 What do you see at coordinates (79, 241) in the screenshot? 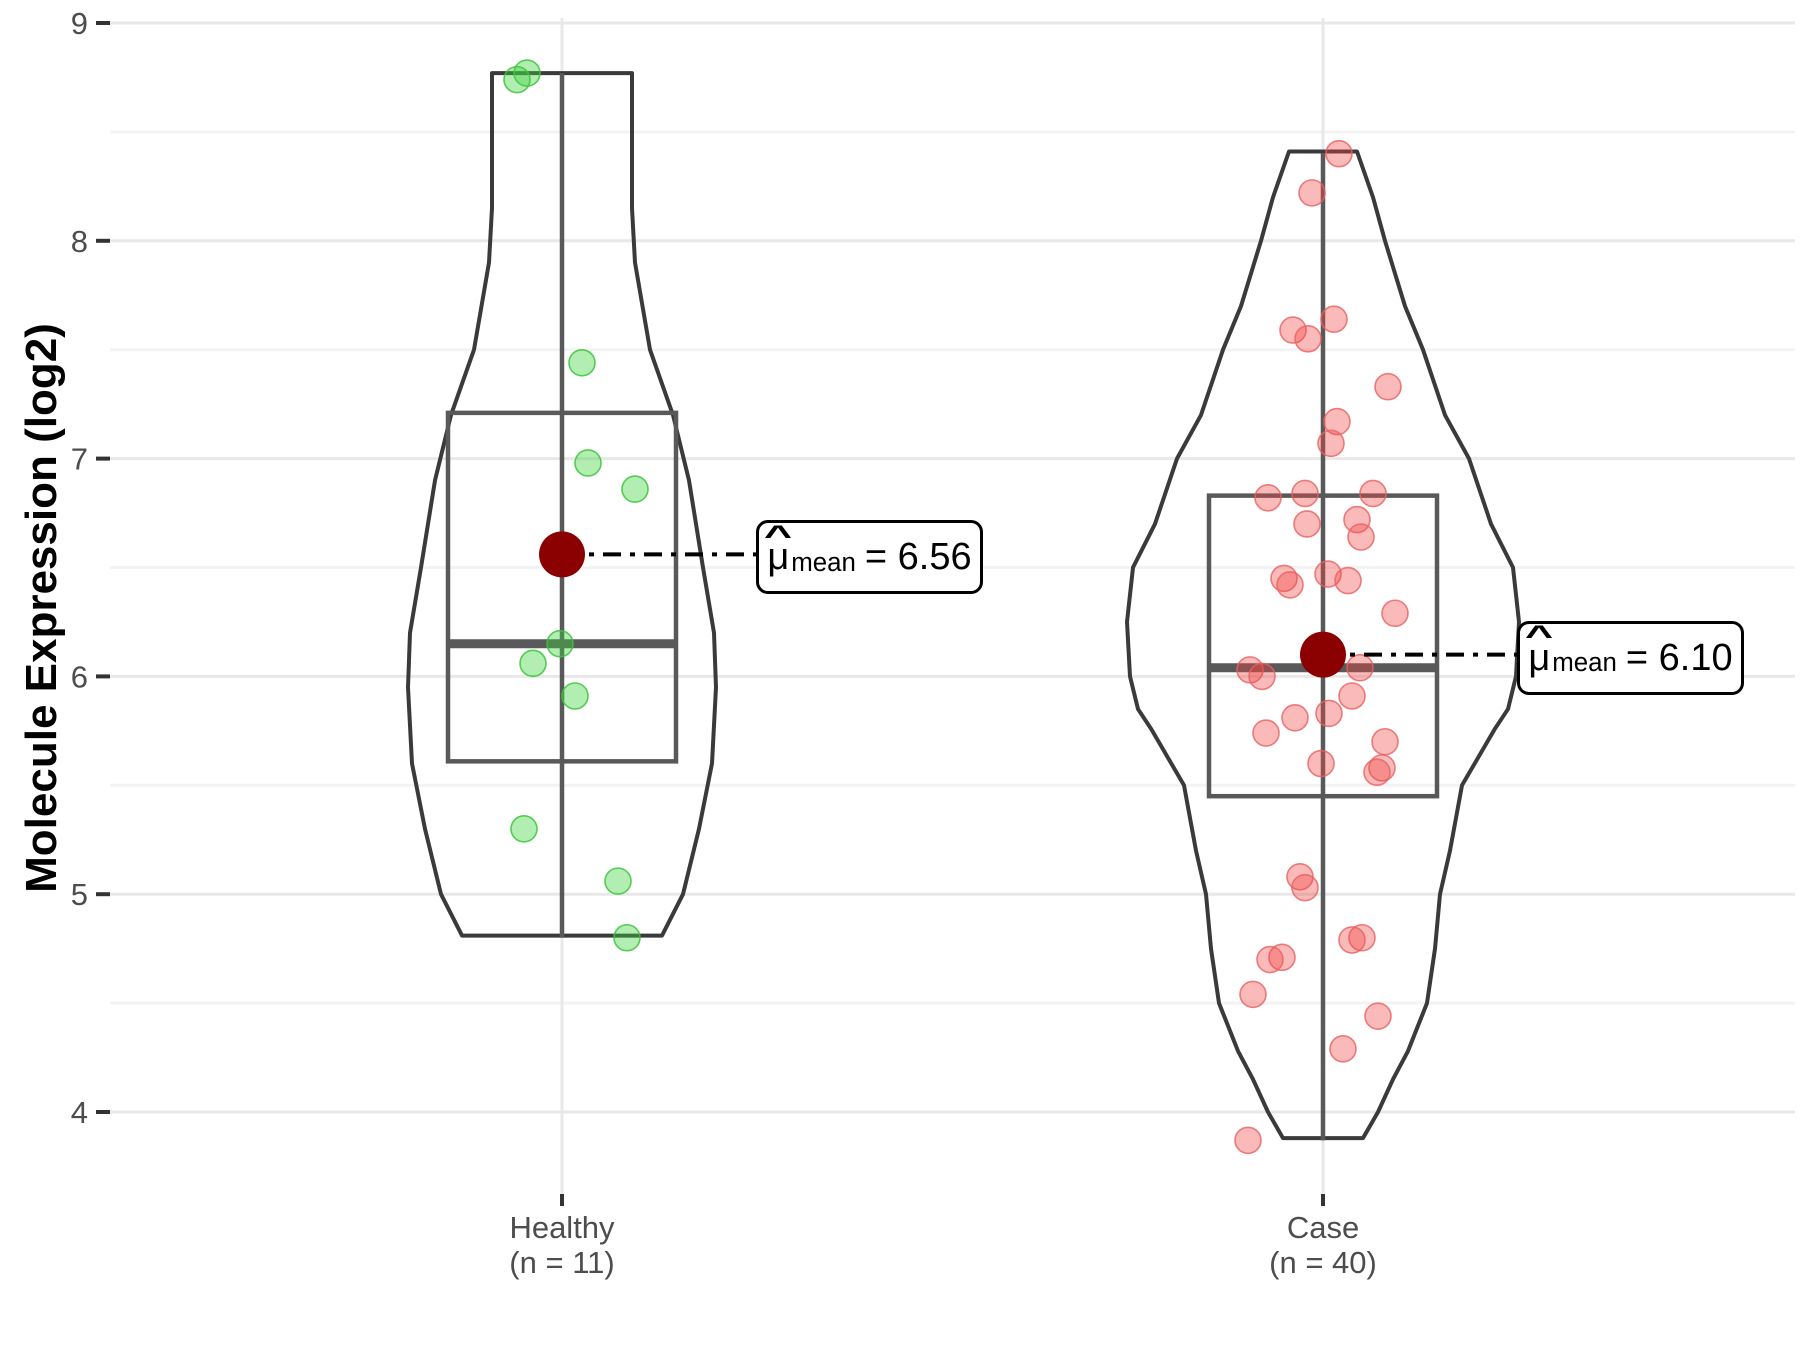
I see `y-tick-label: 8` at bounding box center [79, 241].